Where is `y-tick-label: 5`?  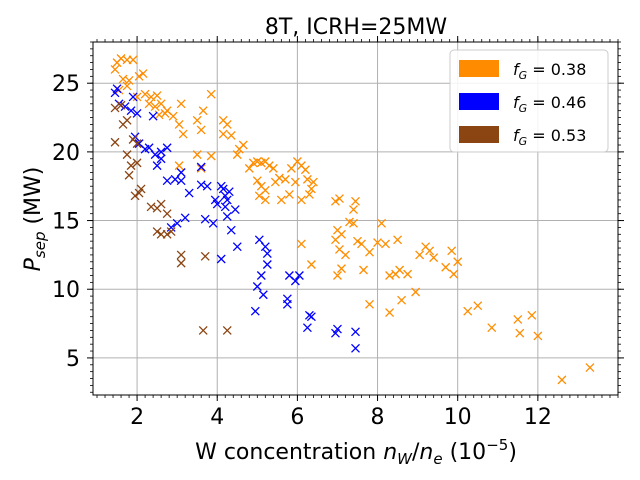 y-tick-label: 5 is located at coordinates (73, 359).